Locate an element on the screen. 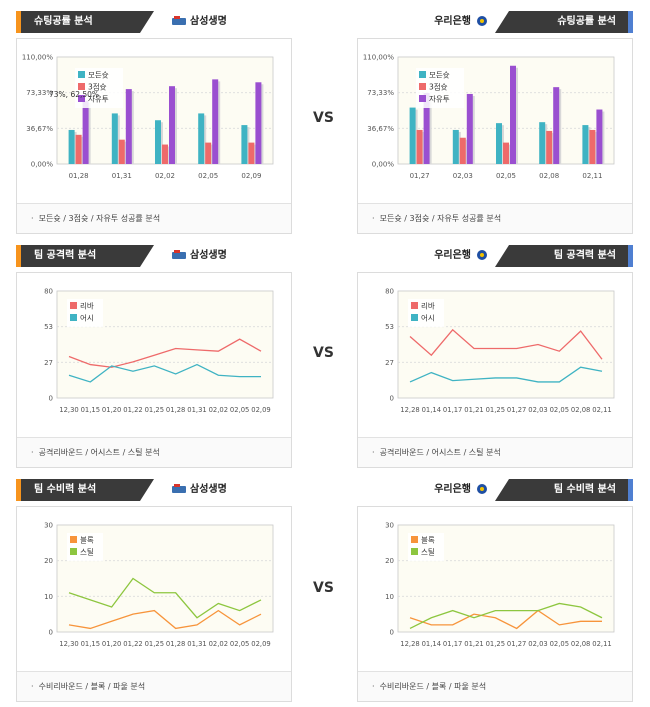 The image size is (650, 707). y-tick-label: 0,00% is located at coordinates (383, 165).